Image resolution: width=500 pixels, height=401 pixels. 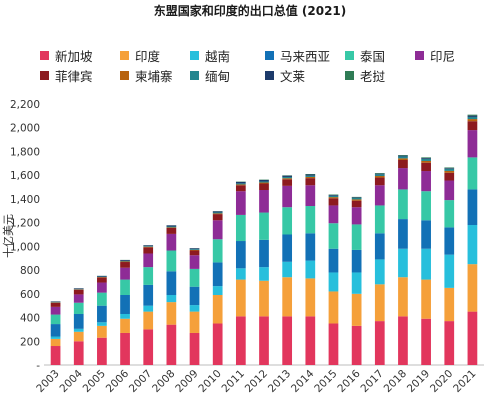 I want to click on chart-title: 东盟国家和印度的出口总值 (2021), so click(x=250, y=11).